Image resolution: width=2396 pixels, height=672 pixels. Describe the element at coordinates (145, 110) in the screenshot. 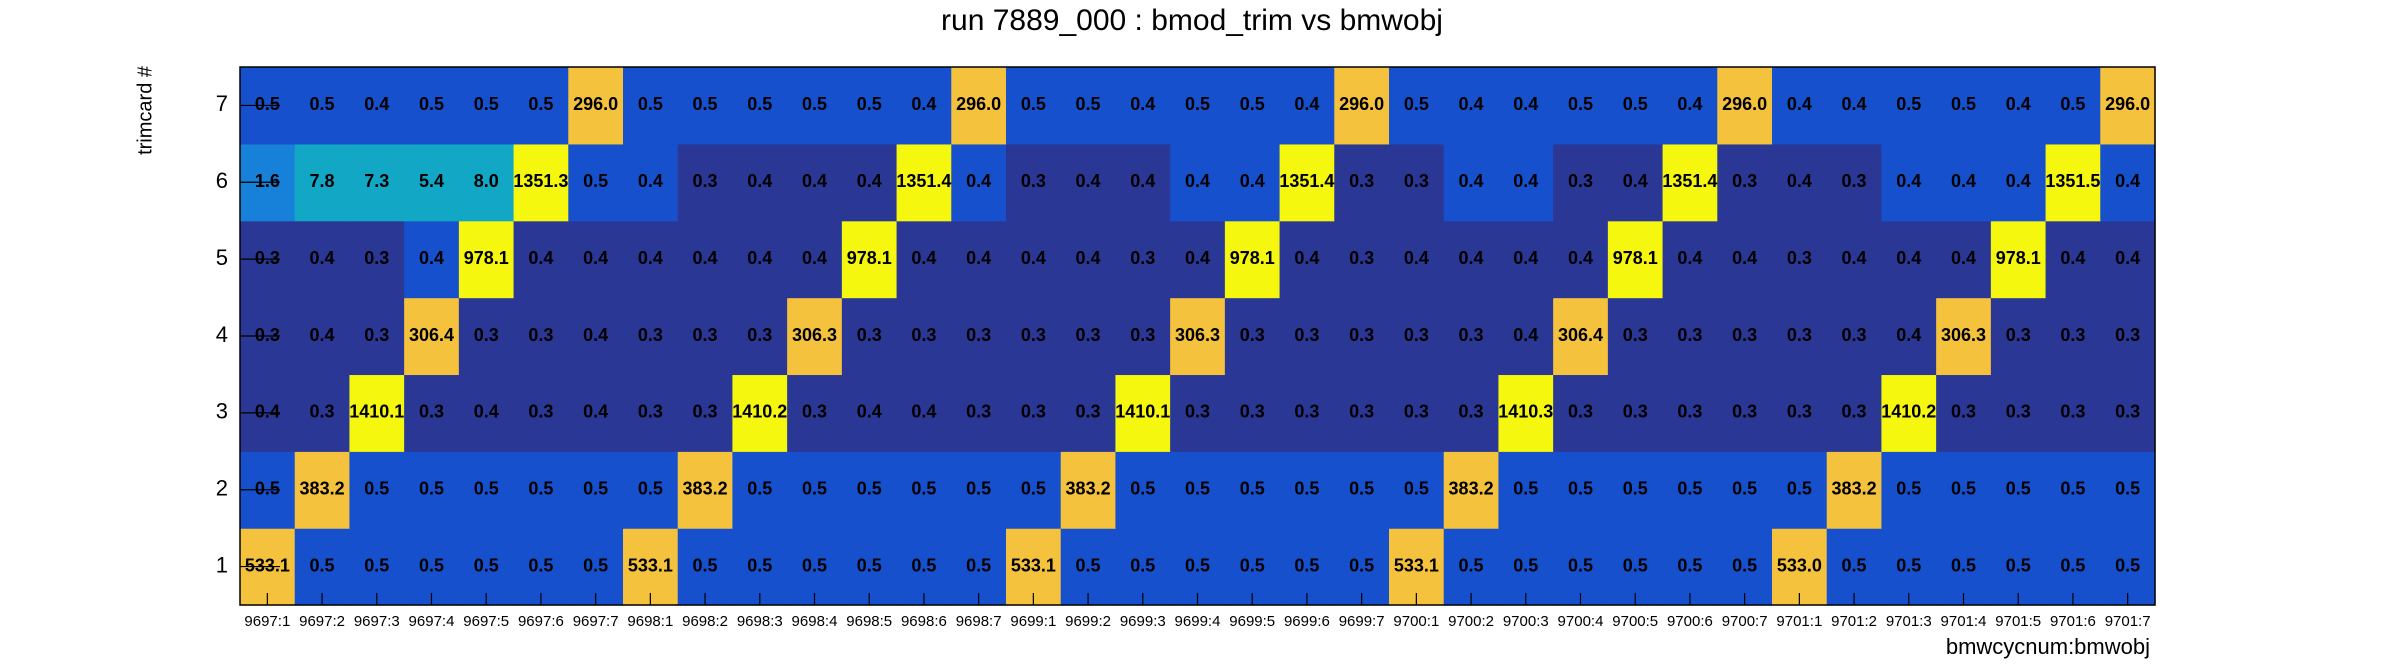

I see `y-axis-label: trimcard #` at that location.